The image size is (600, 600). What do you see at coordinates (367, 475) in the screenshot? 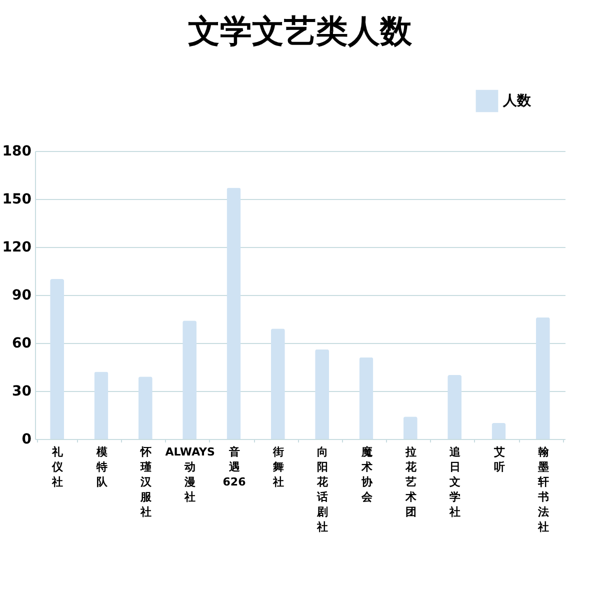
I see `x-tick-label: 魔术协会` at bounding box center [367, 475].